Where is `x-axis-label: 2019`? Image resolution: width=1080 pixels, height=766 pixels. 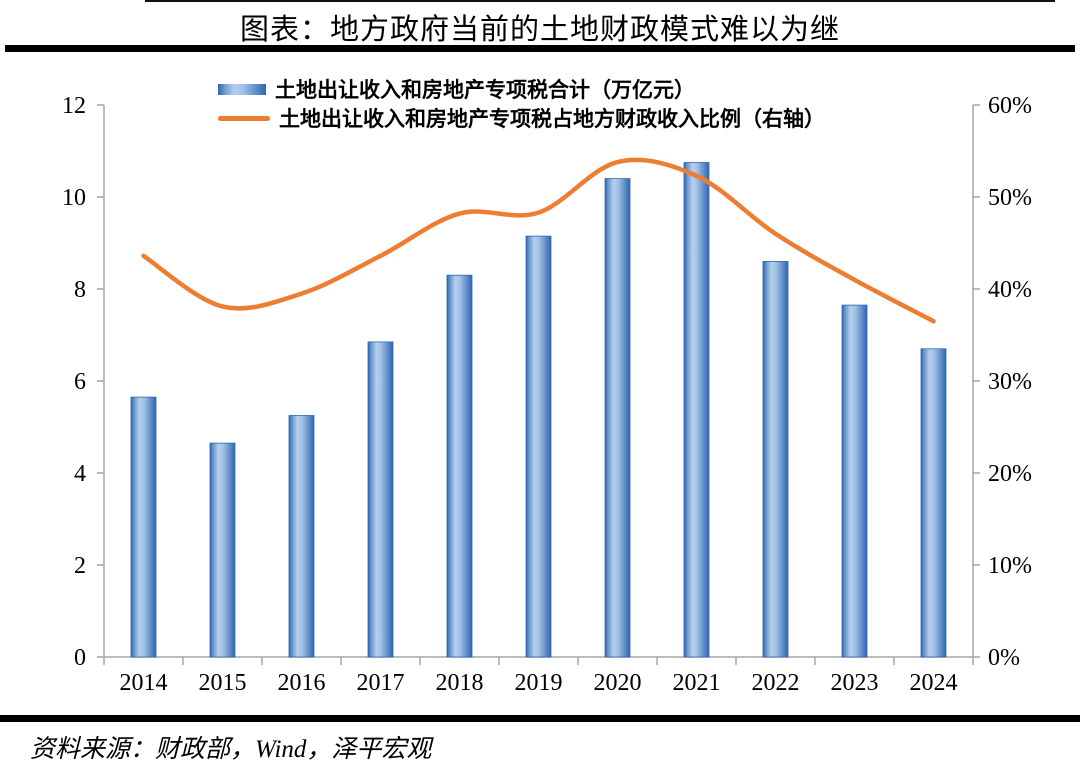
x-axis-label: 2019 is located at coordinates (539, 683).